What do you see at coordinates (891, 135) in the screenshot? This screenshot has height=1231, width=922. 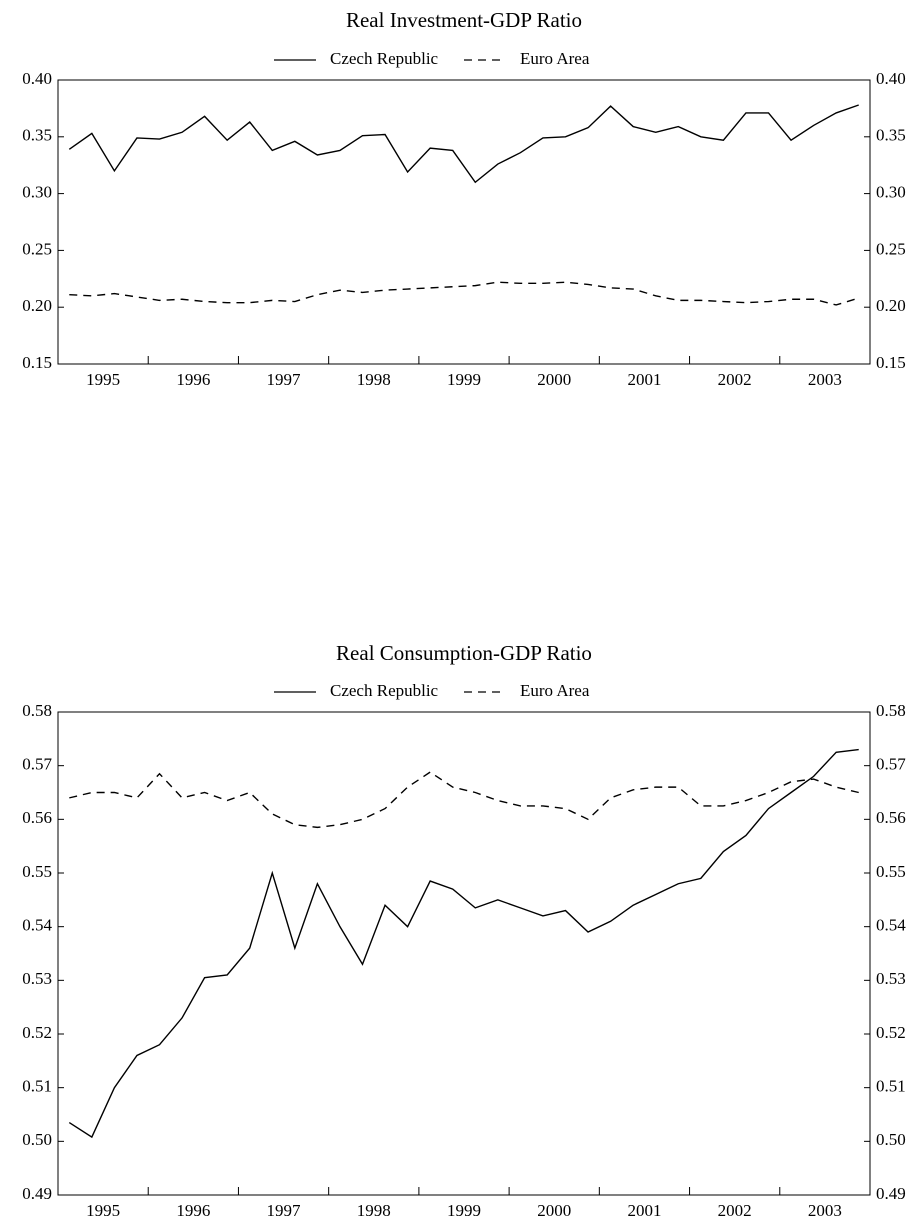 I see `y2-tick-label: 0.35` at bounding box center [891, 135].